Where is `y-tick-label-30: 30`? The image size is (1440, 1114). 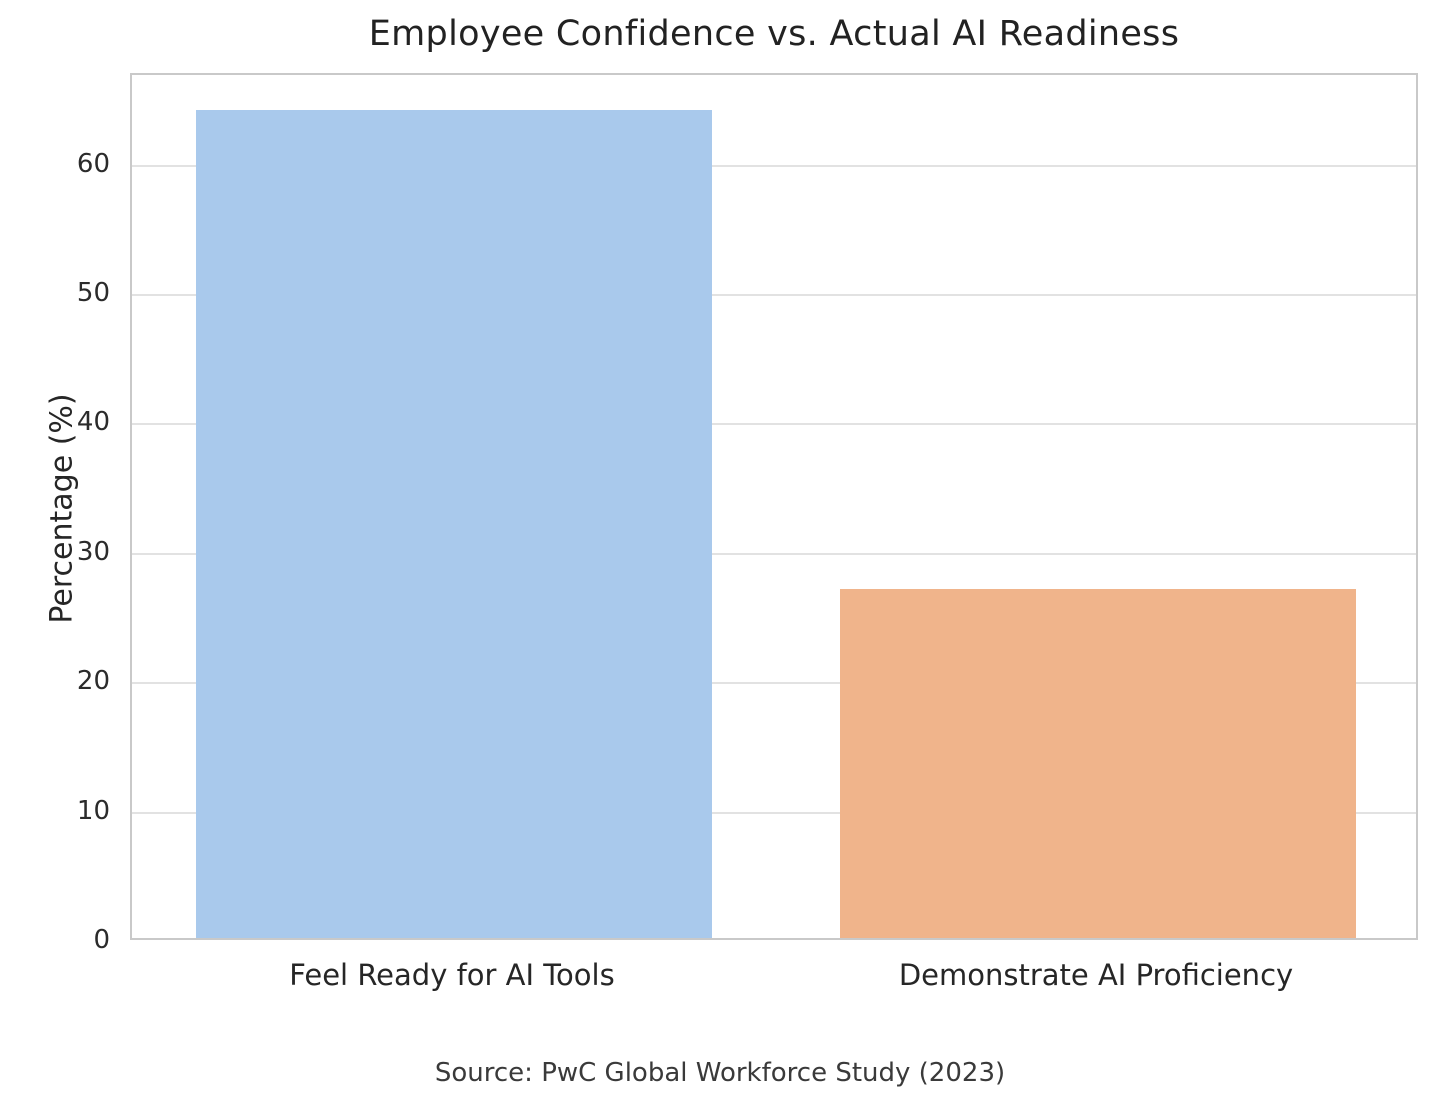
y-tick-label-30: 30 is located at coordinates (93, 551).